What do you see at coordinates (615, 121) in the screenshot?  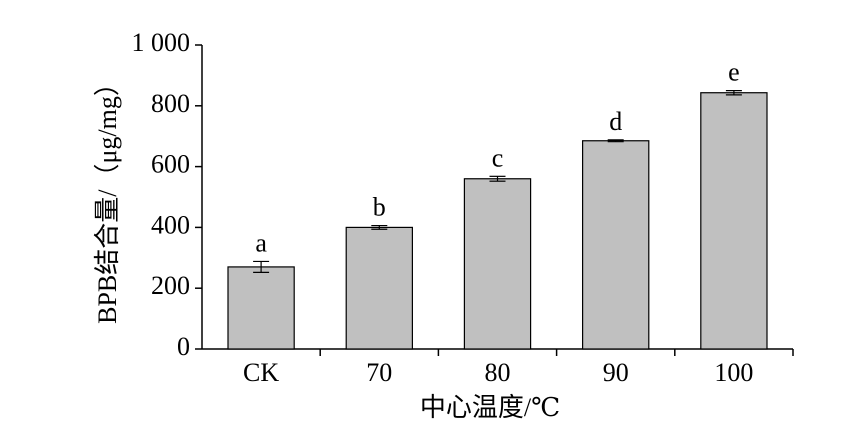 I see `significance-letter: d` at bounding box center [615, 121].